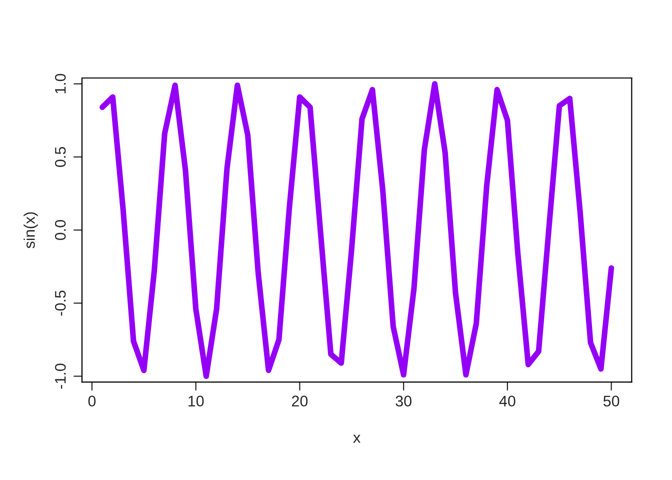 The height and width of the screenshot is (480, 672). Describe the element at coordinates (60, 84) in the screenshot. I see `y-tick-label: 1.0` at that location.